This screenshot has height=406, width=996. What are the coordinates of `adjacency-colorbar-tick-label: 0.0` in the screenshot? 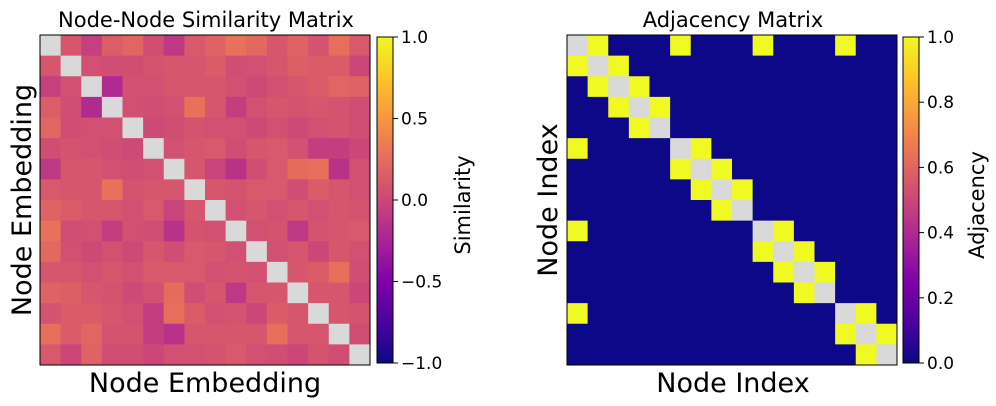 It's located at (940, 364).